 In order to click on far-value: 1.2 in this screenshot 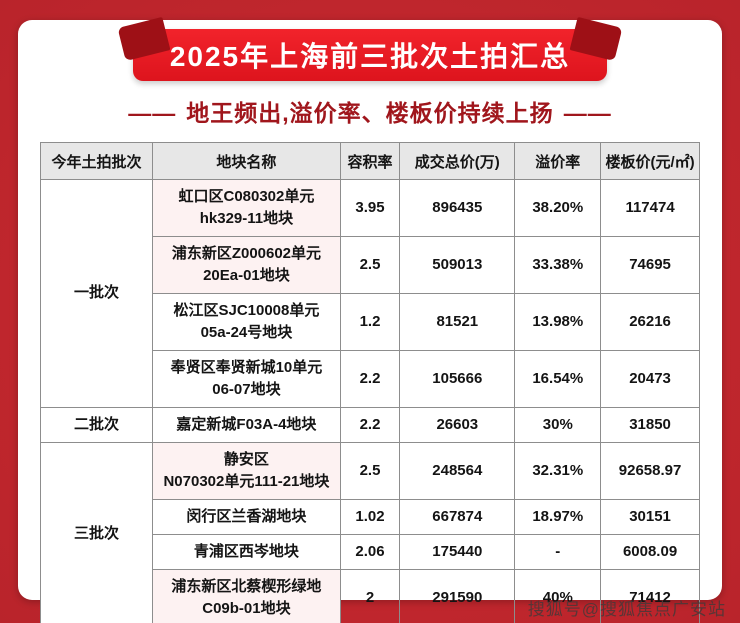, I will do `click(370, 322)`.